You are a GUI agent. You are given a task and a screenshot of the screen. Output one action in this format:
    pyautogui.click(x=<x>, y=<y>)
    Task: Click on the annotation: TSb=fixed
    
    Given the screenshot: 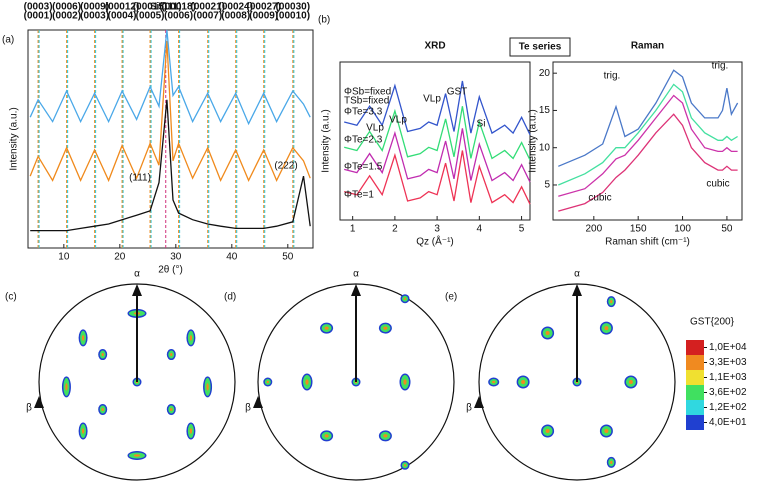 What is the action you would take?
    pyautogui.click(x=366, y=101)
    